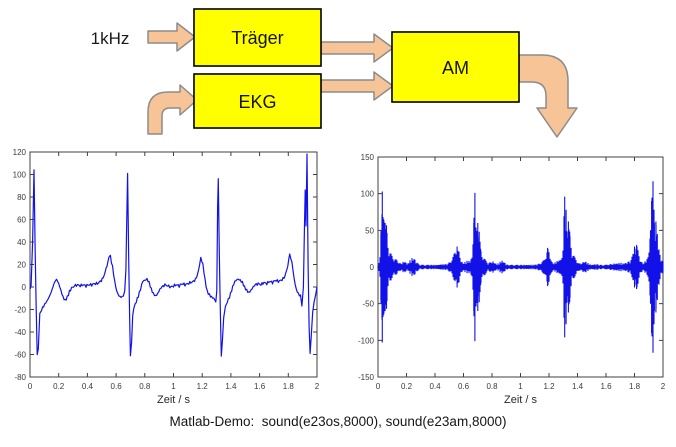 Image resolution: width=676 pixels, height=447 pixels. I want to click on y-tick-label: -20, so click(20, 310).